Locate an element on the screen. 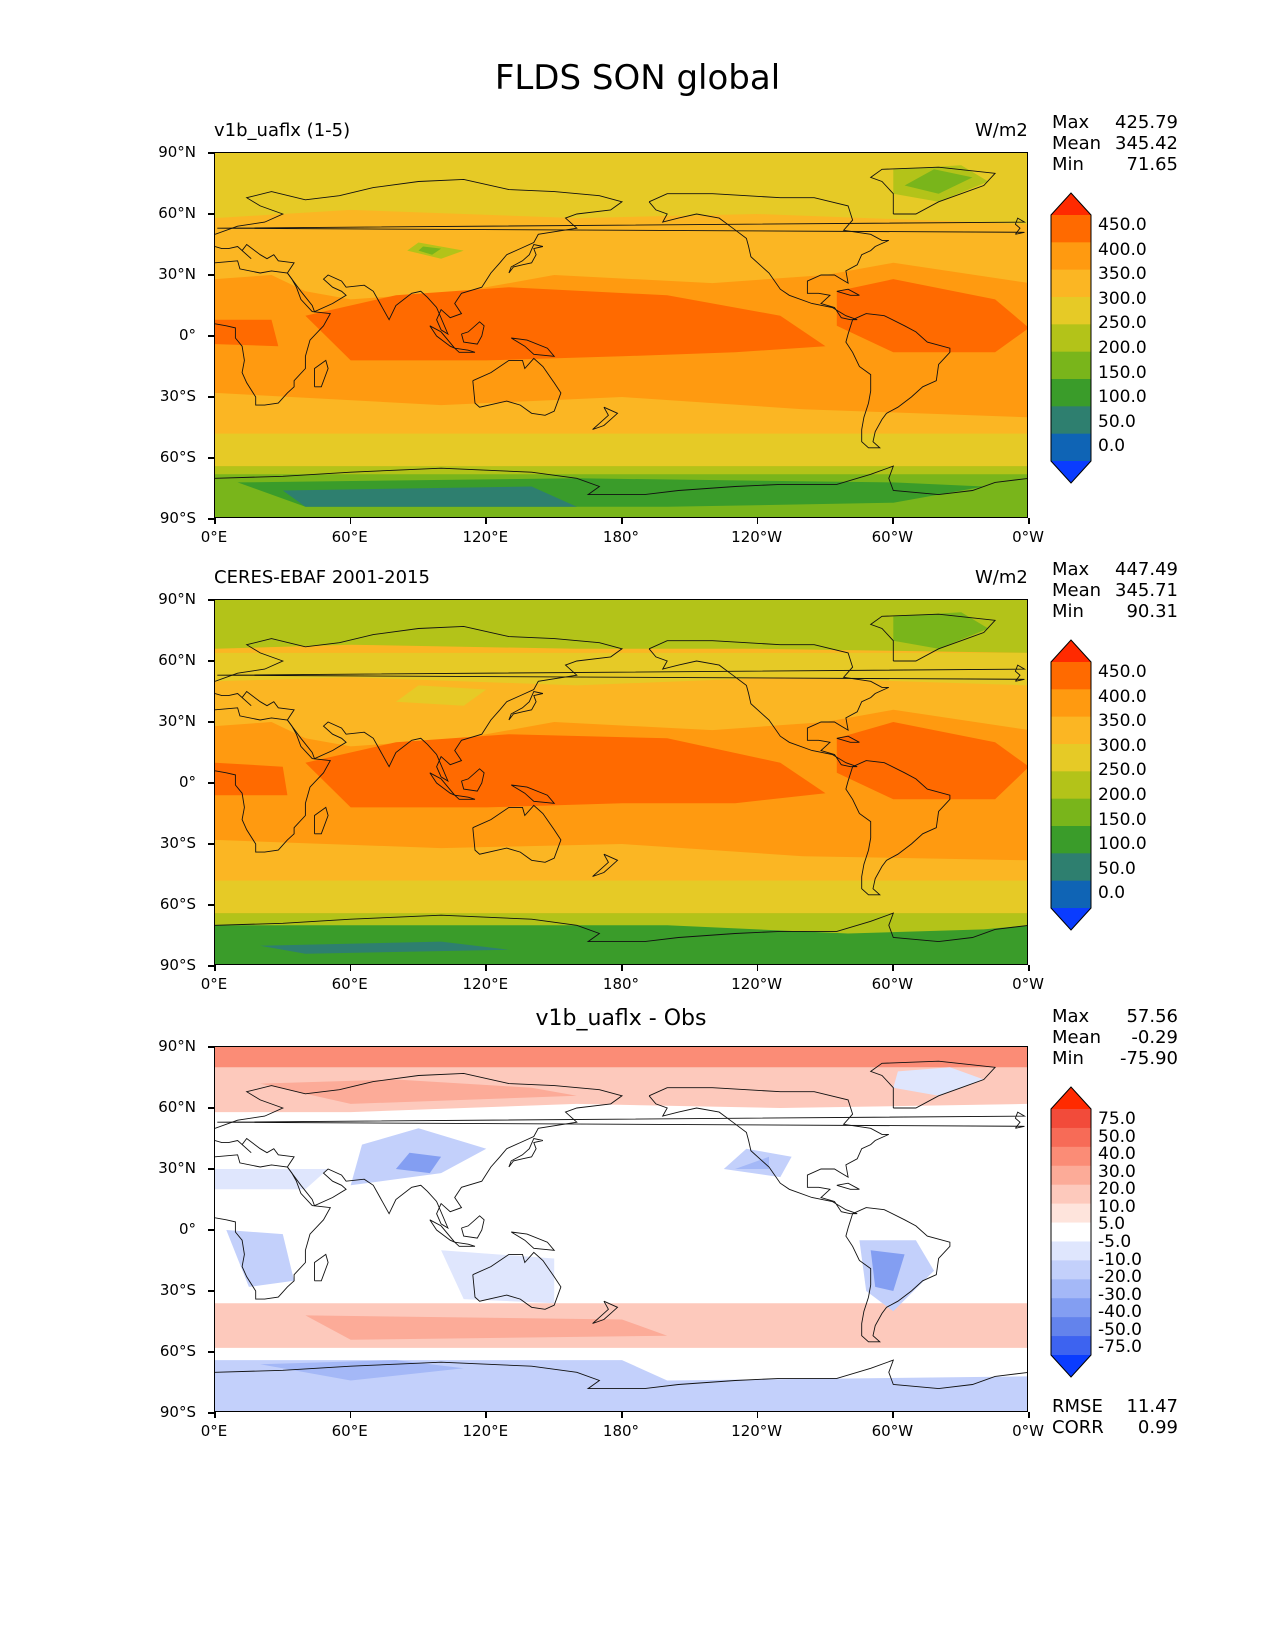 This screenshot has height=1650, width=1275. lat-tick-label: 0° is located at coordinates (187, 1229).